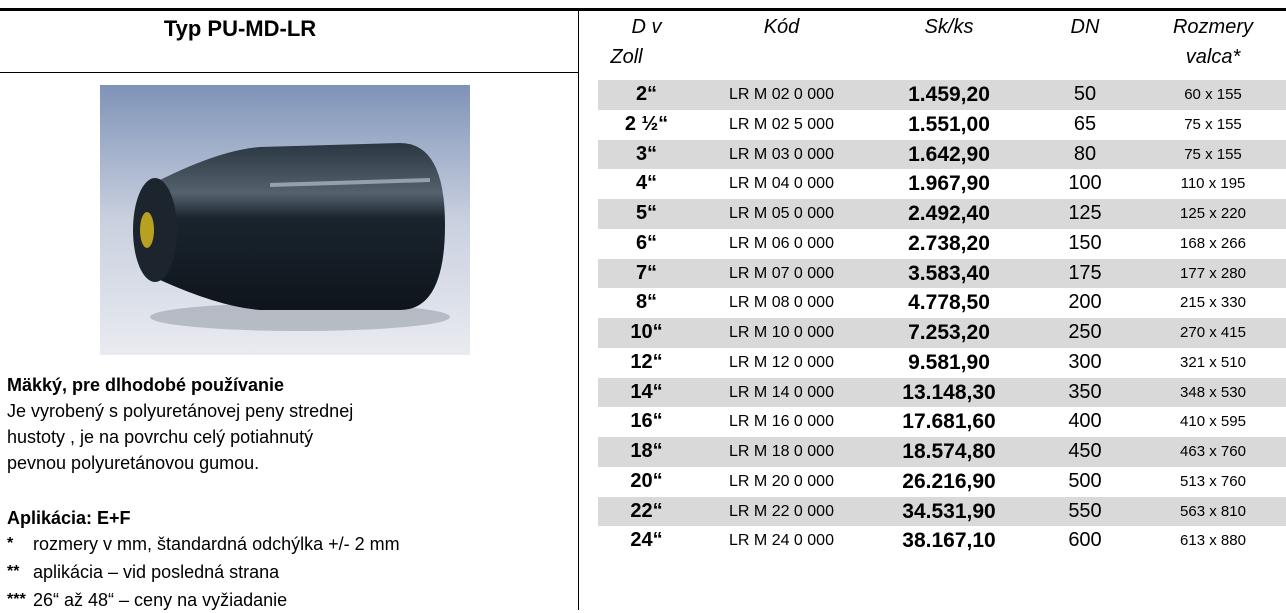  What do you see at coordinates (646, 421) in the screenshot?
I see `table-cell: 16“` at bounding box center [646, 421].